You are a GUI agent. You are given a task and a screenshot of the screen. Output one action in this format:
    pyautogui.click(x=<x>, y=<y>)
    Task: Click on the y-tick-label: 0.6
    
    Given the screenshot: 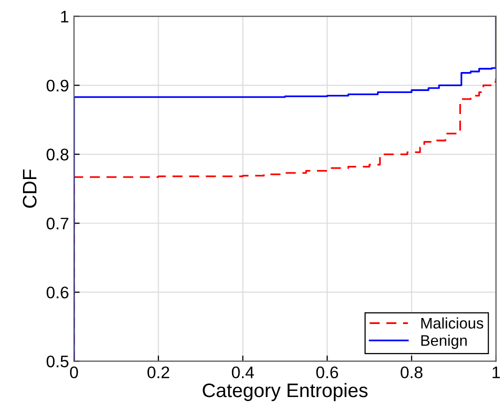 What is the action you would take?
    pyautogui.click(x=57, y=292)
    